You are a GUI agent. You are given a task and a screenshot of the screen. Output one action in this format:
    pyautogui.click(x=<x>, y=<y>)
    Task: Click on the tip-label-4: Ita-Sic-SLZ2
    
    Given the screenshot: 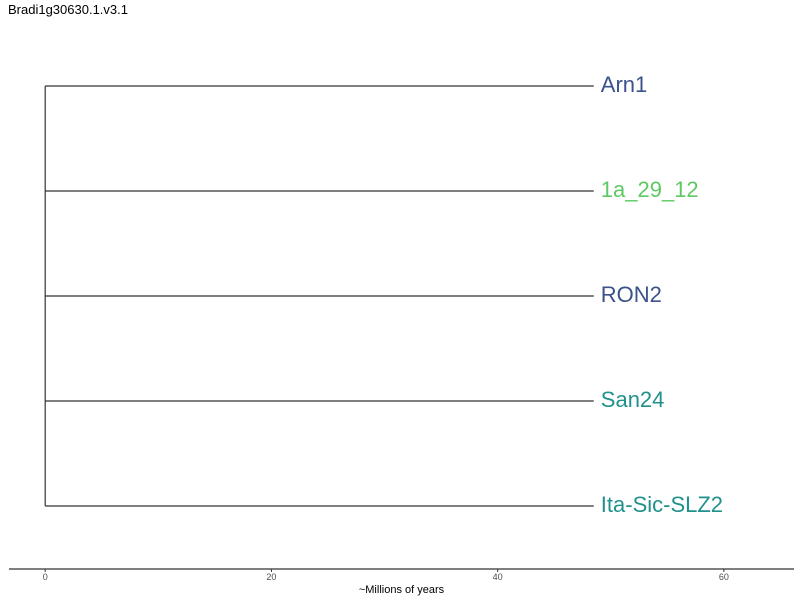 What is the action you would take?
    pyautogui.click(x=662, y=504)
    